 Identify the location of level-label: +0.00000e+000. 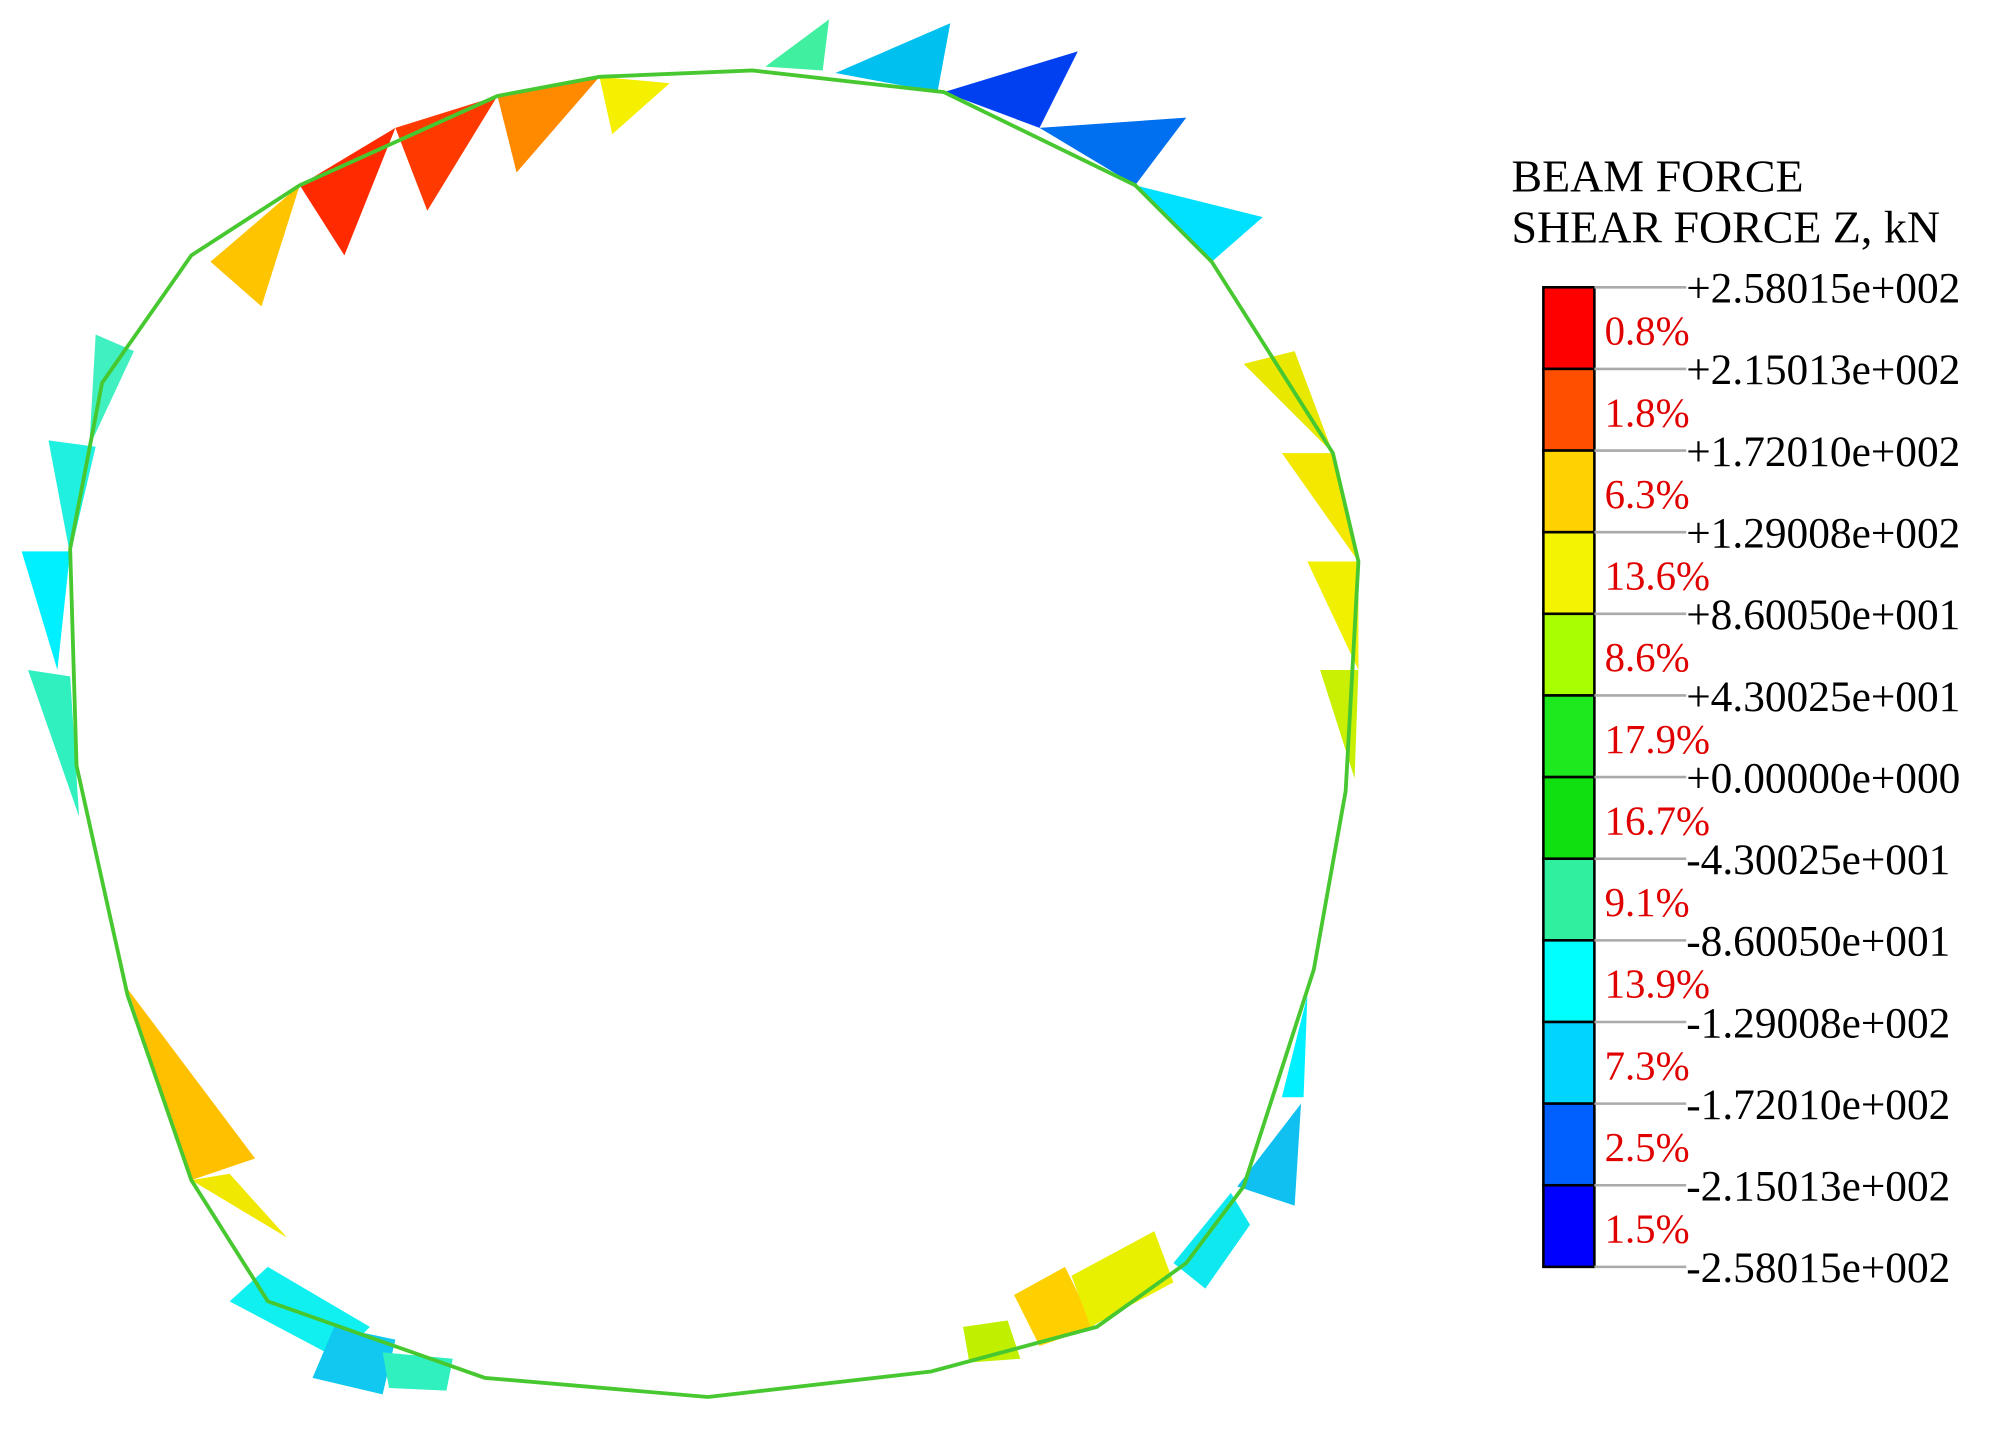
(1823, 778).